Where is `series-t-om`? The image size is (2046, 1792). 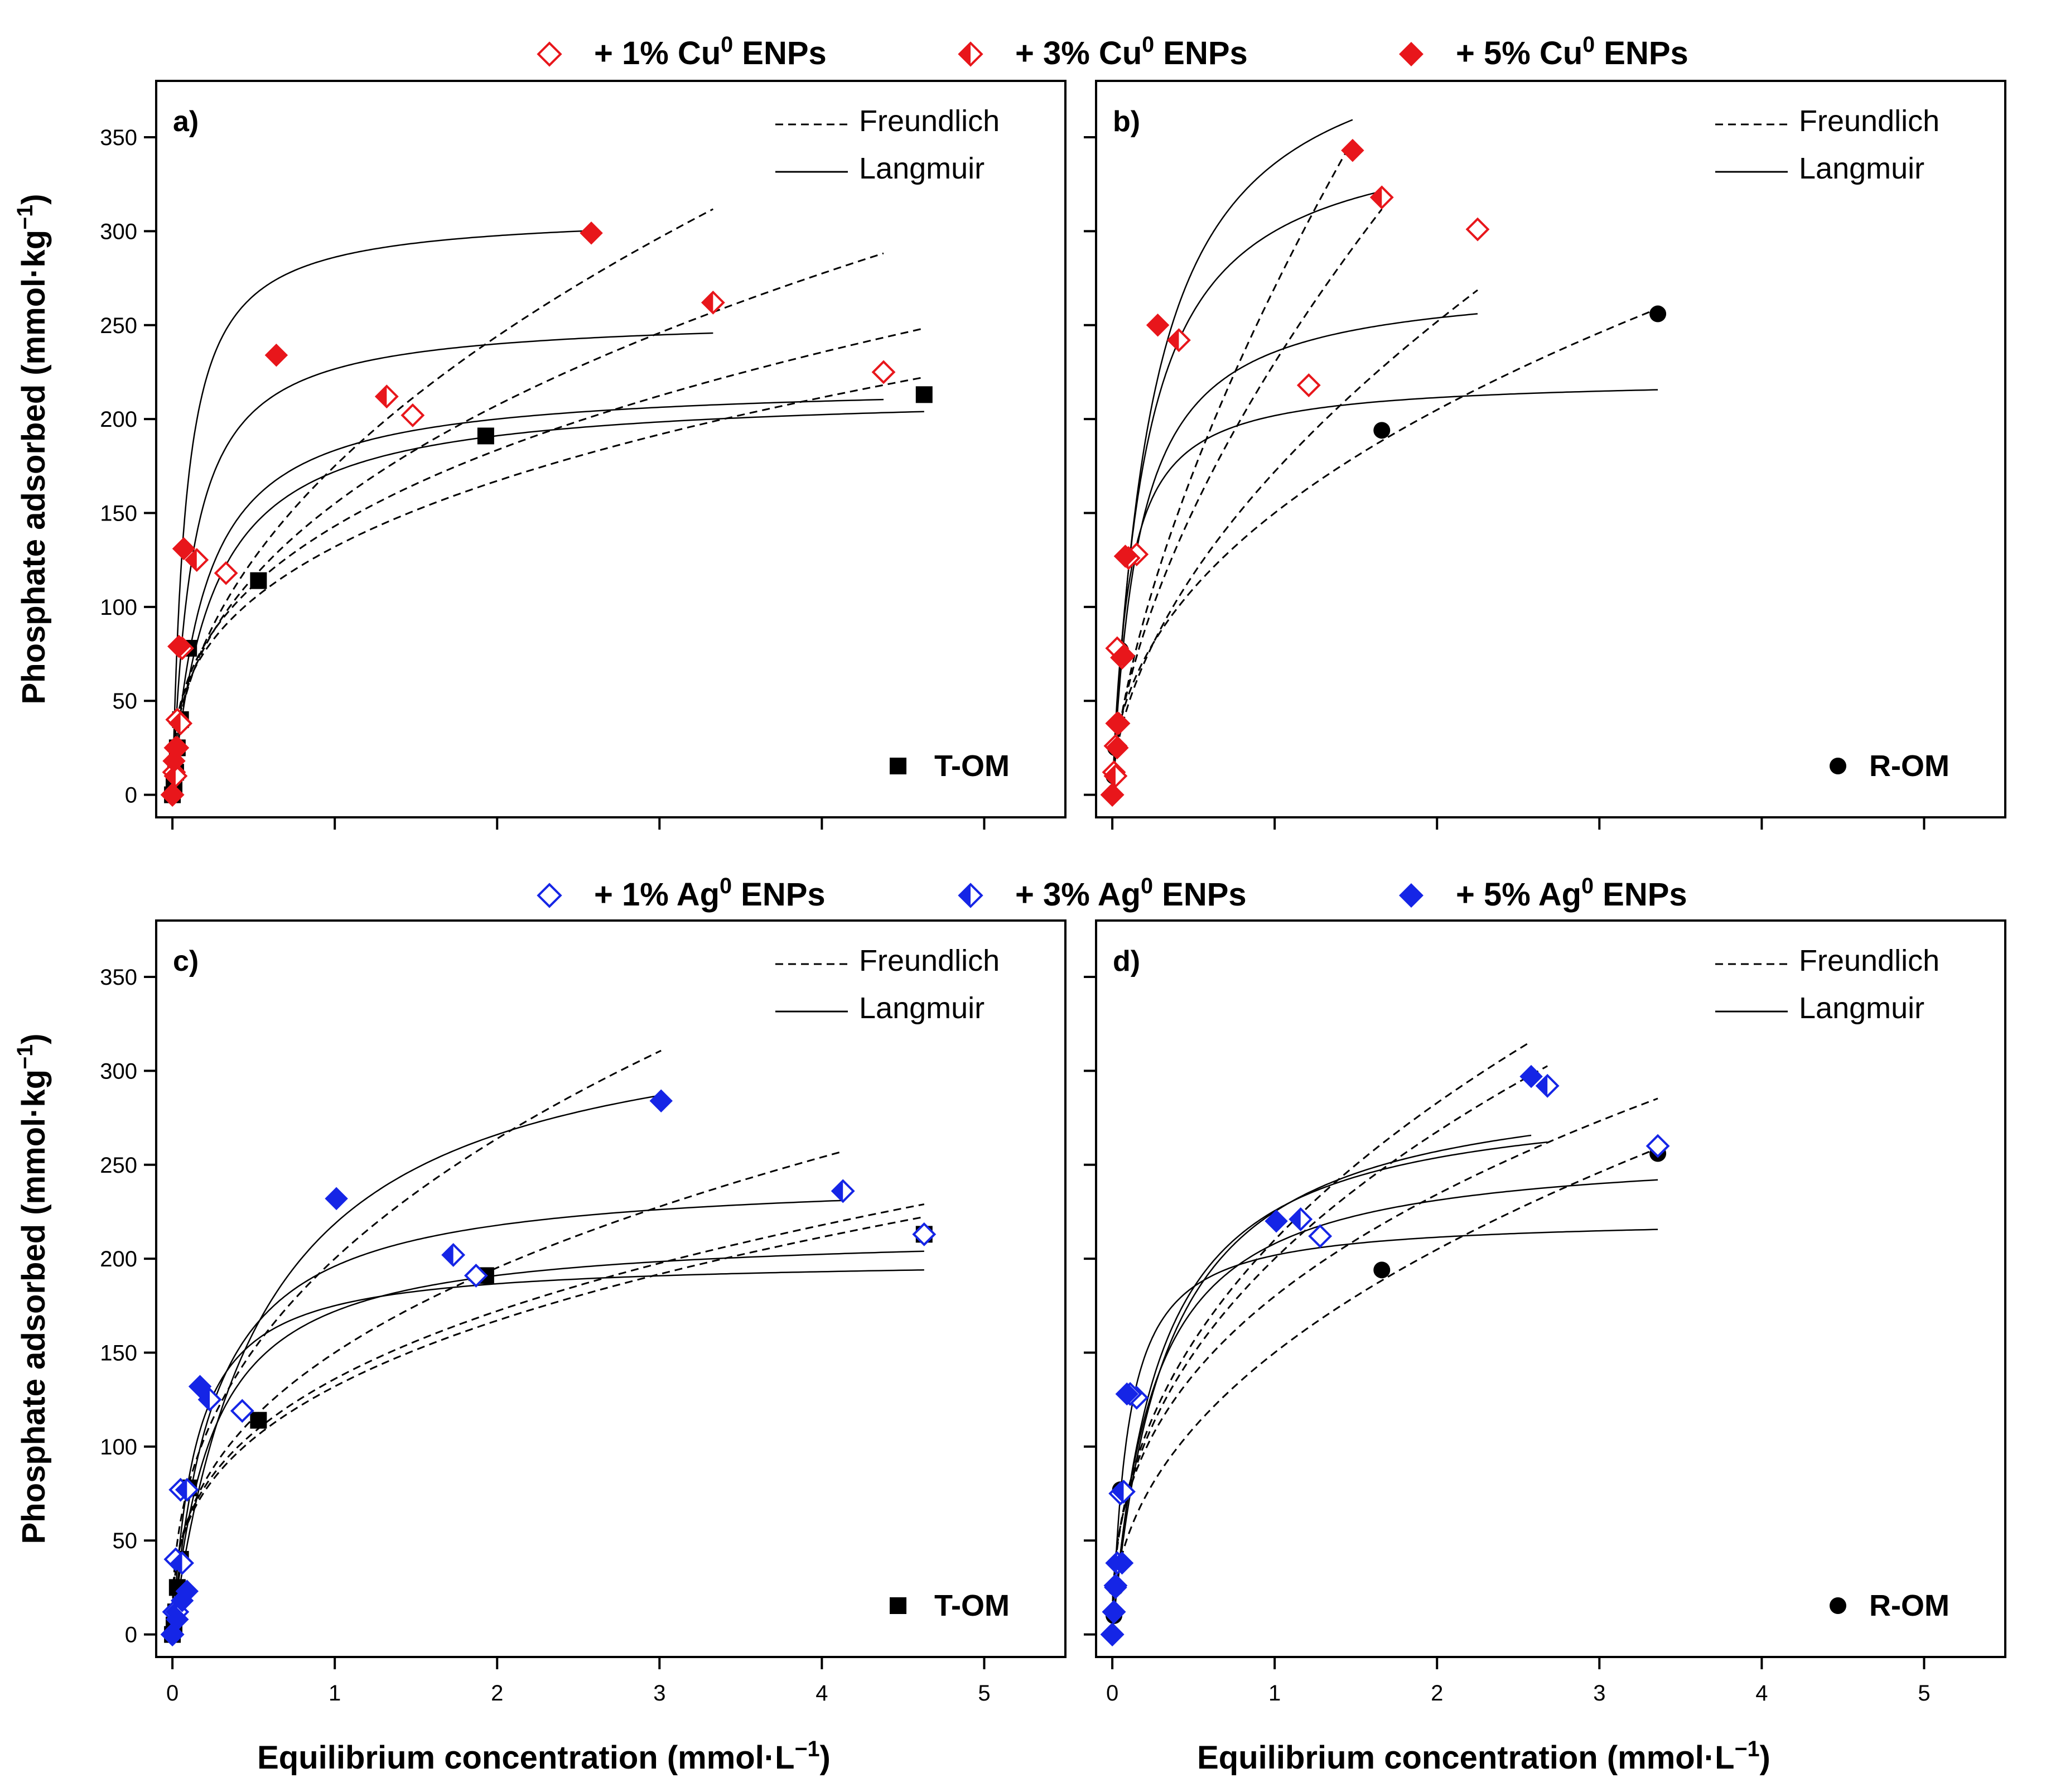
series-t-om is located at coordinates (548, 594).